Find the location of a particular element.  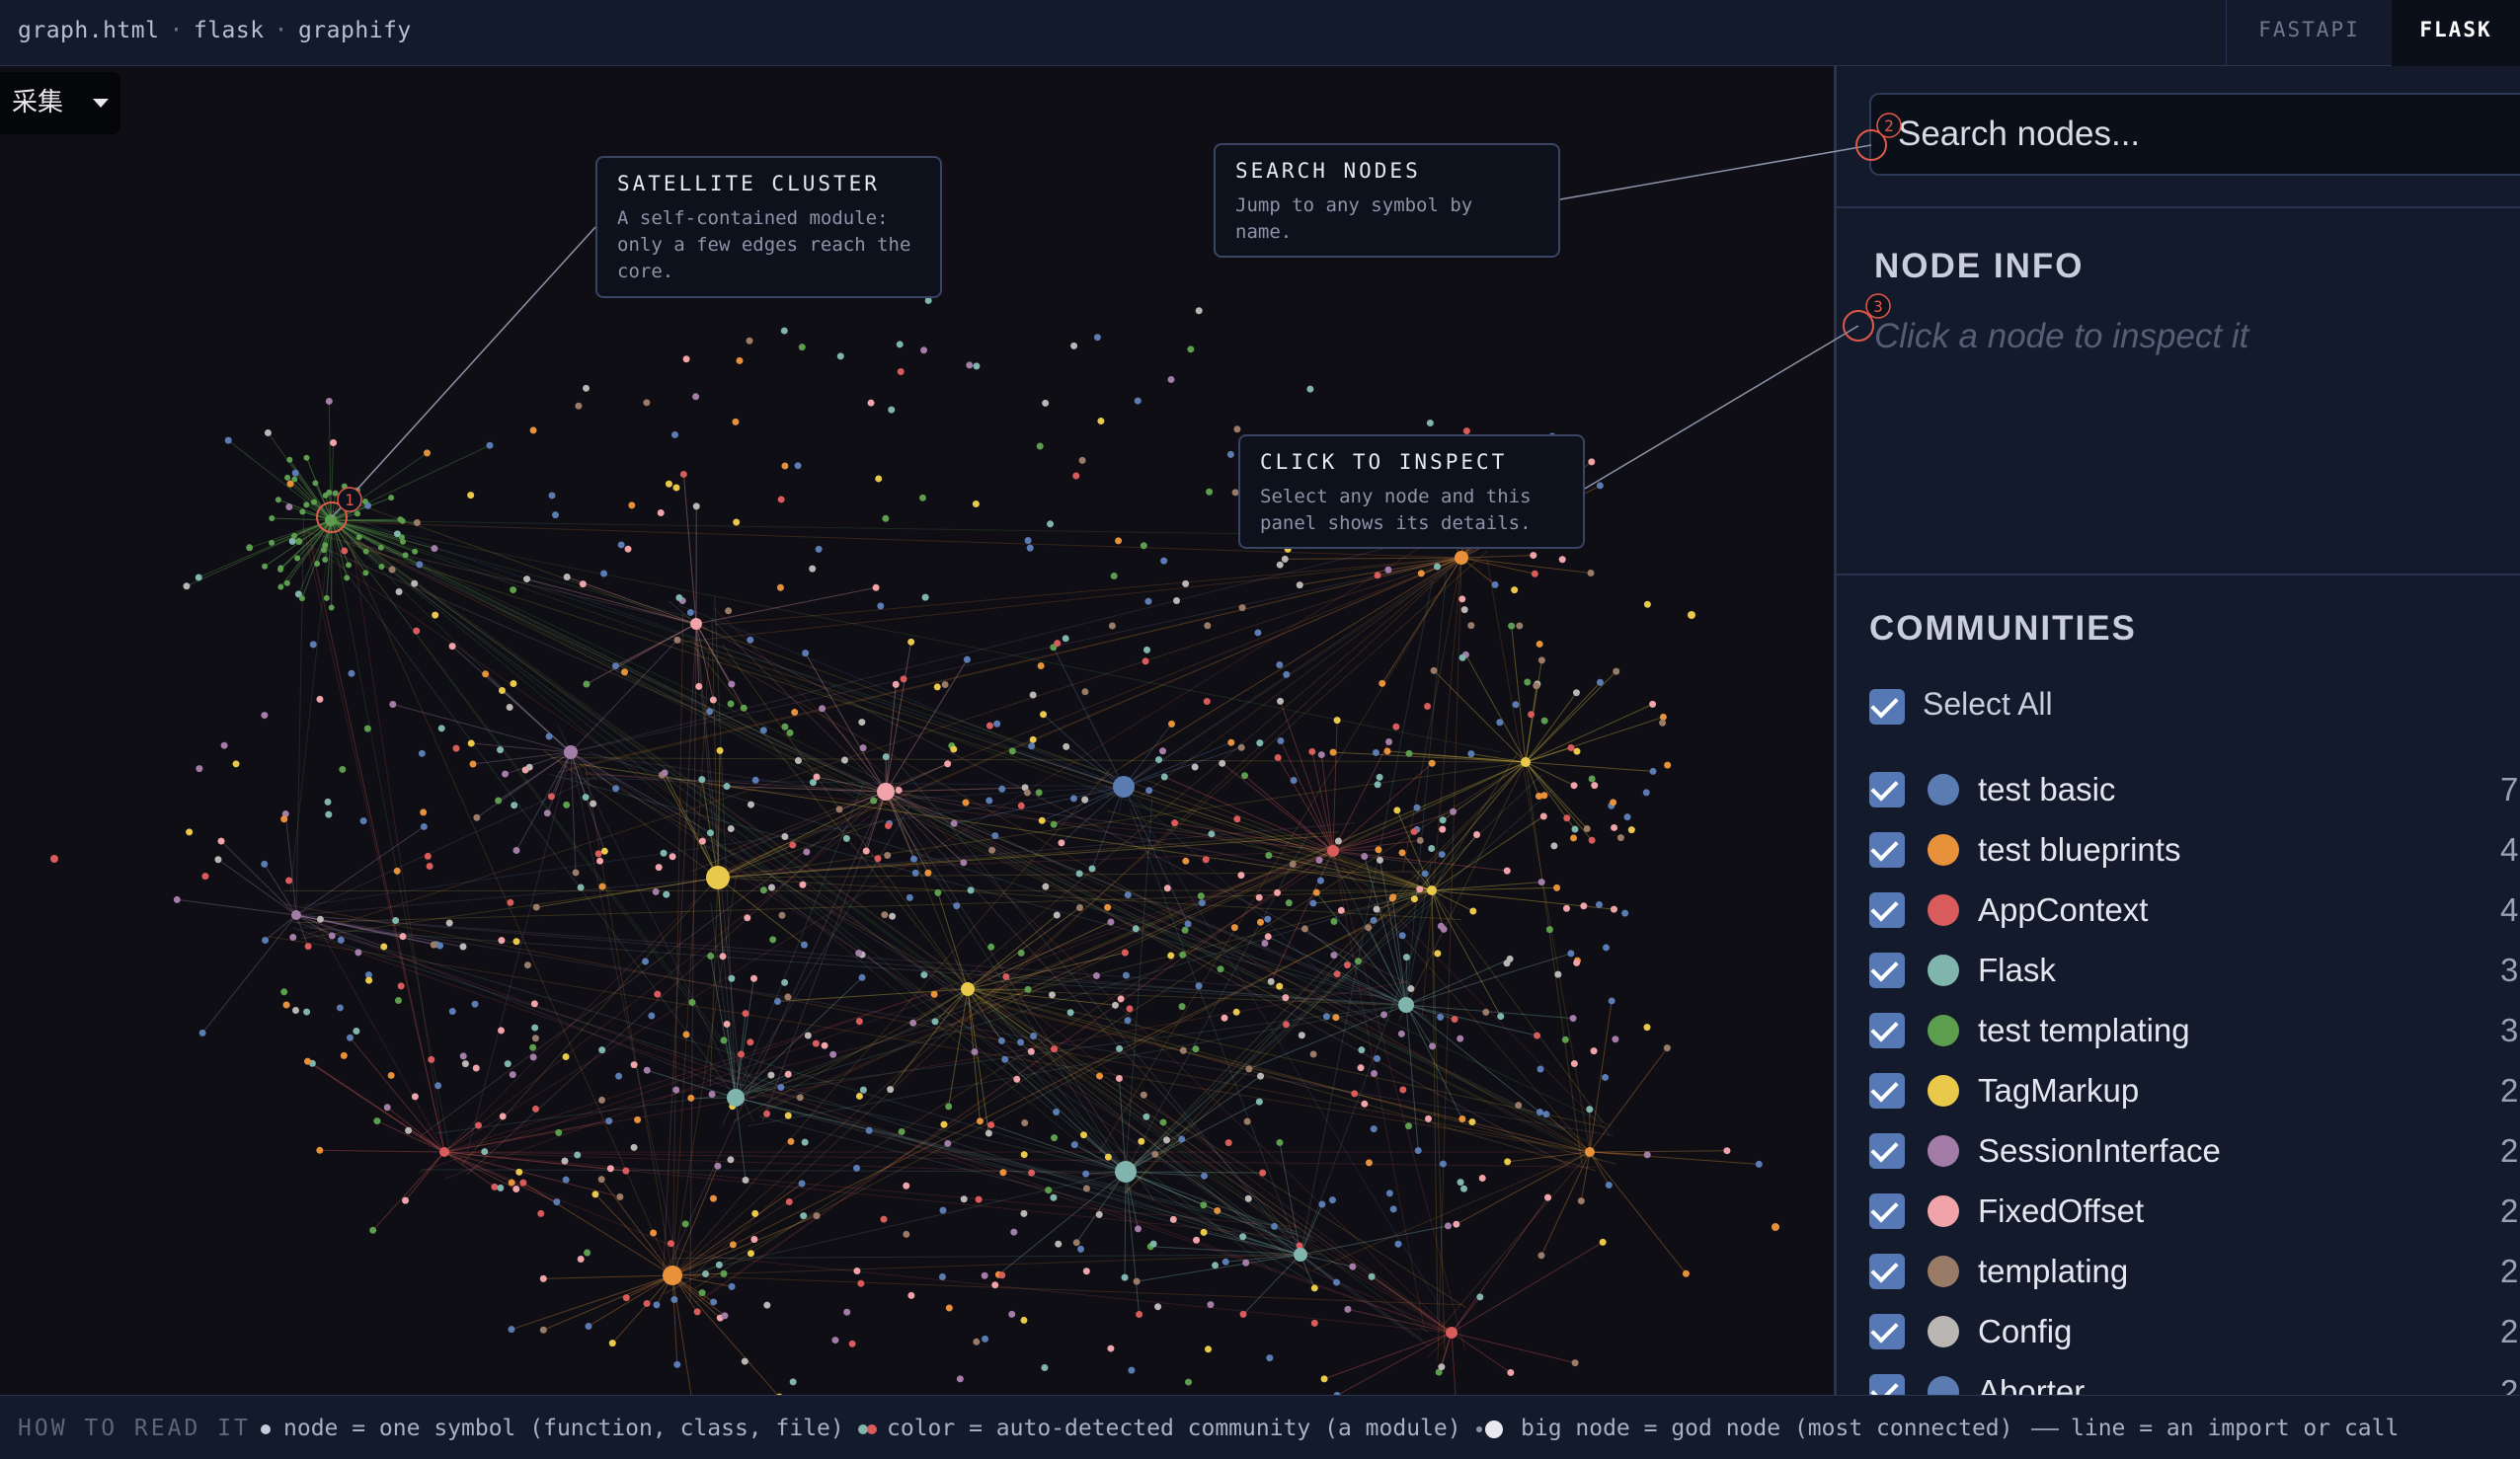

community-name: Config is located at coordinates (2025, 1331).